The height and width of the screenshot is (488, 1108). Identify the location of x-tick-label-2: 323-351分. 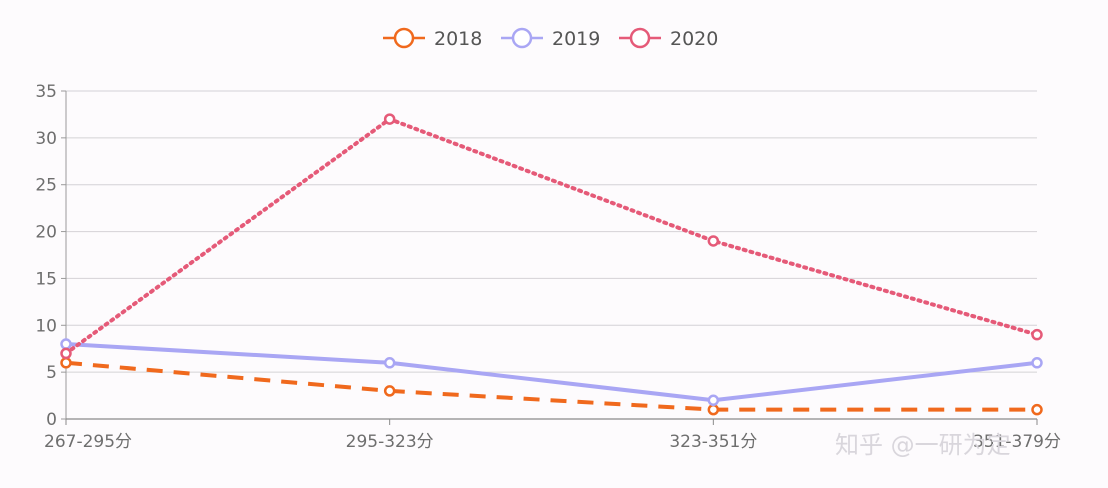
(713, 442).